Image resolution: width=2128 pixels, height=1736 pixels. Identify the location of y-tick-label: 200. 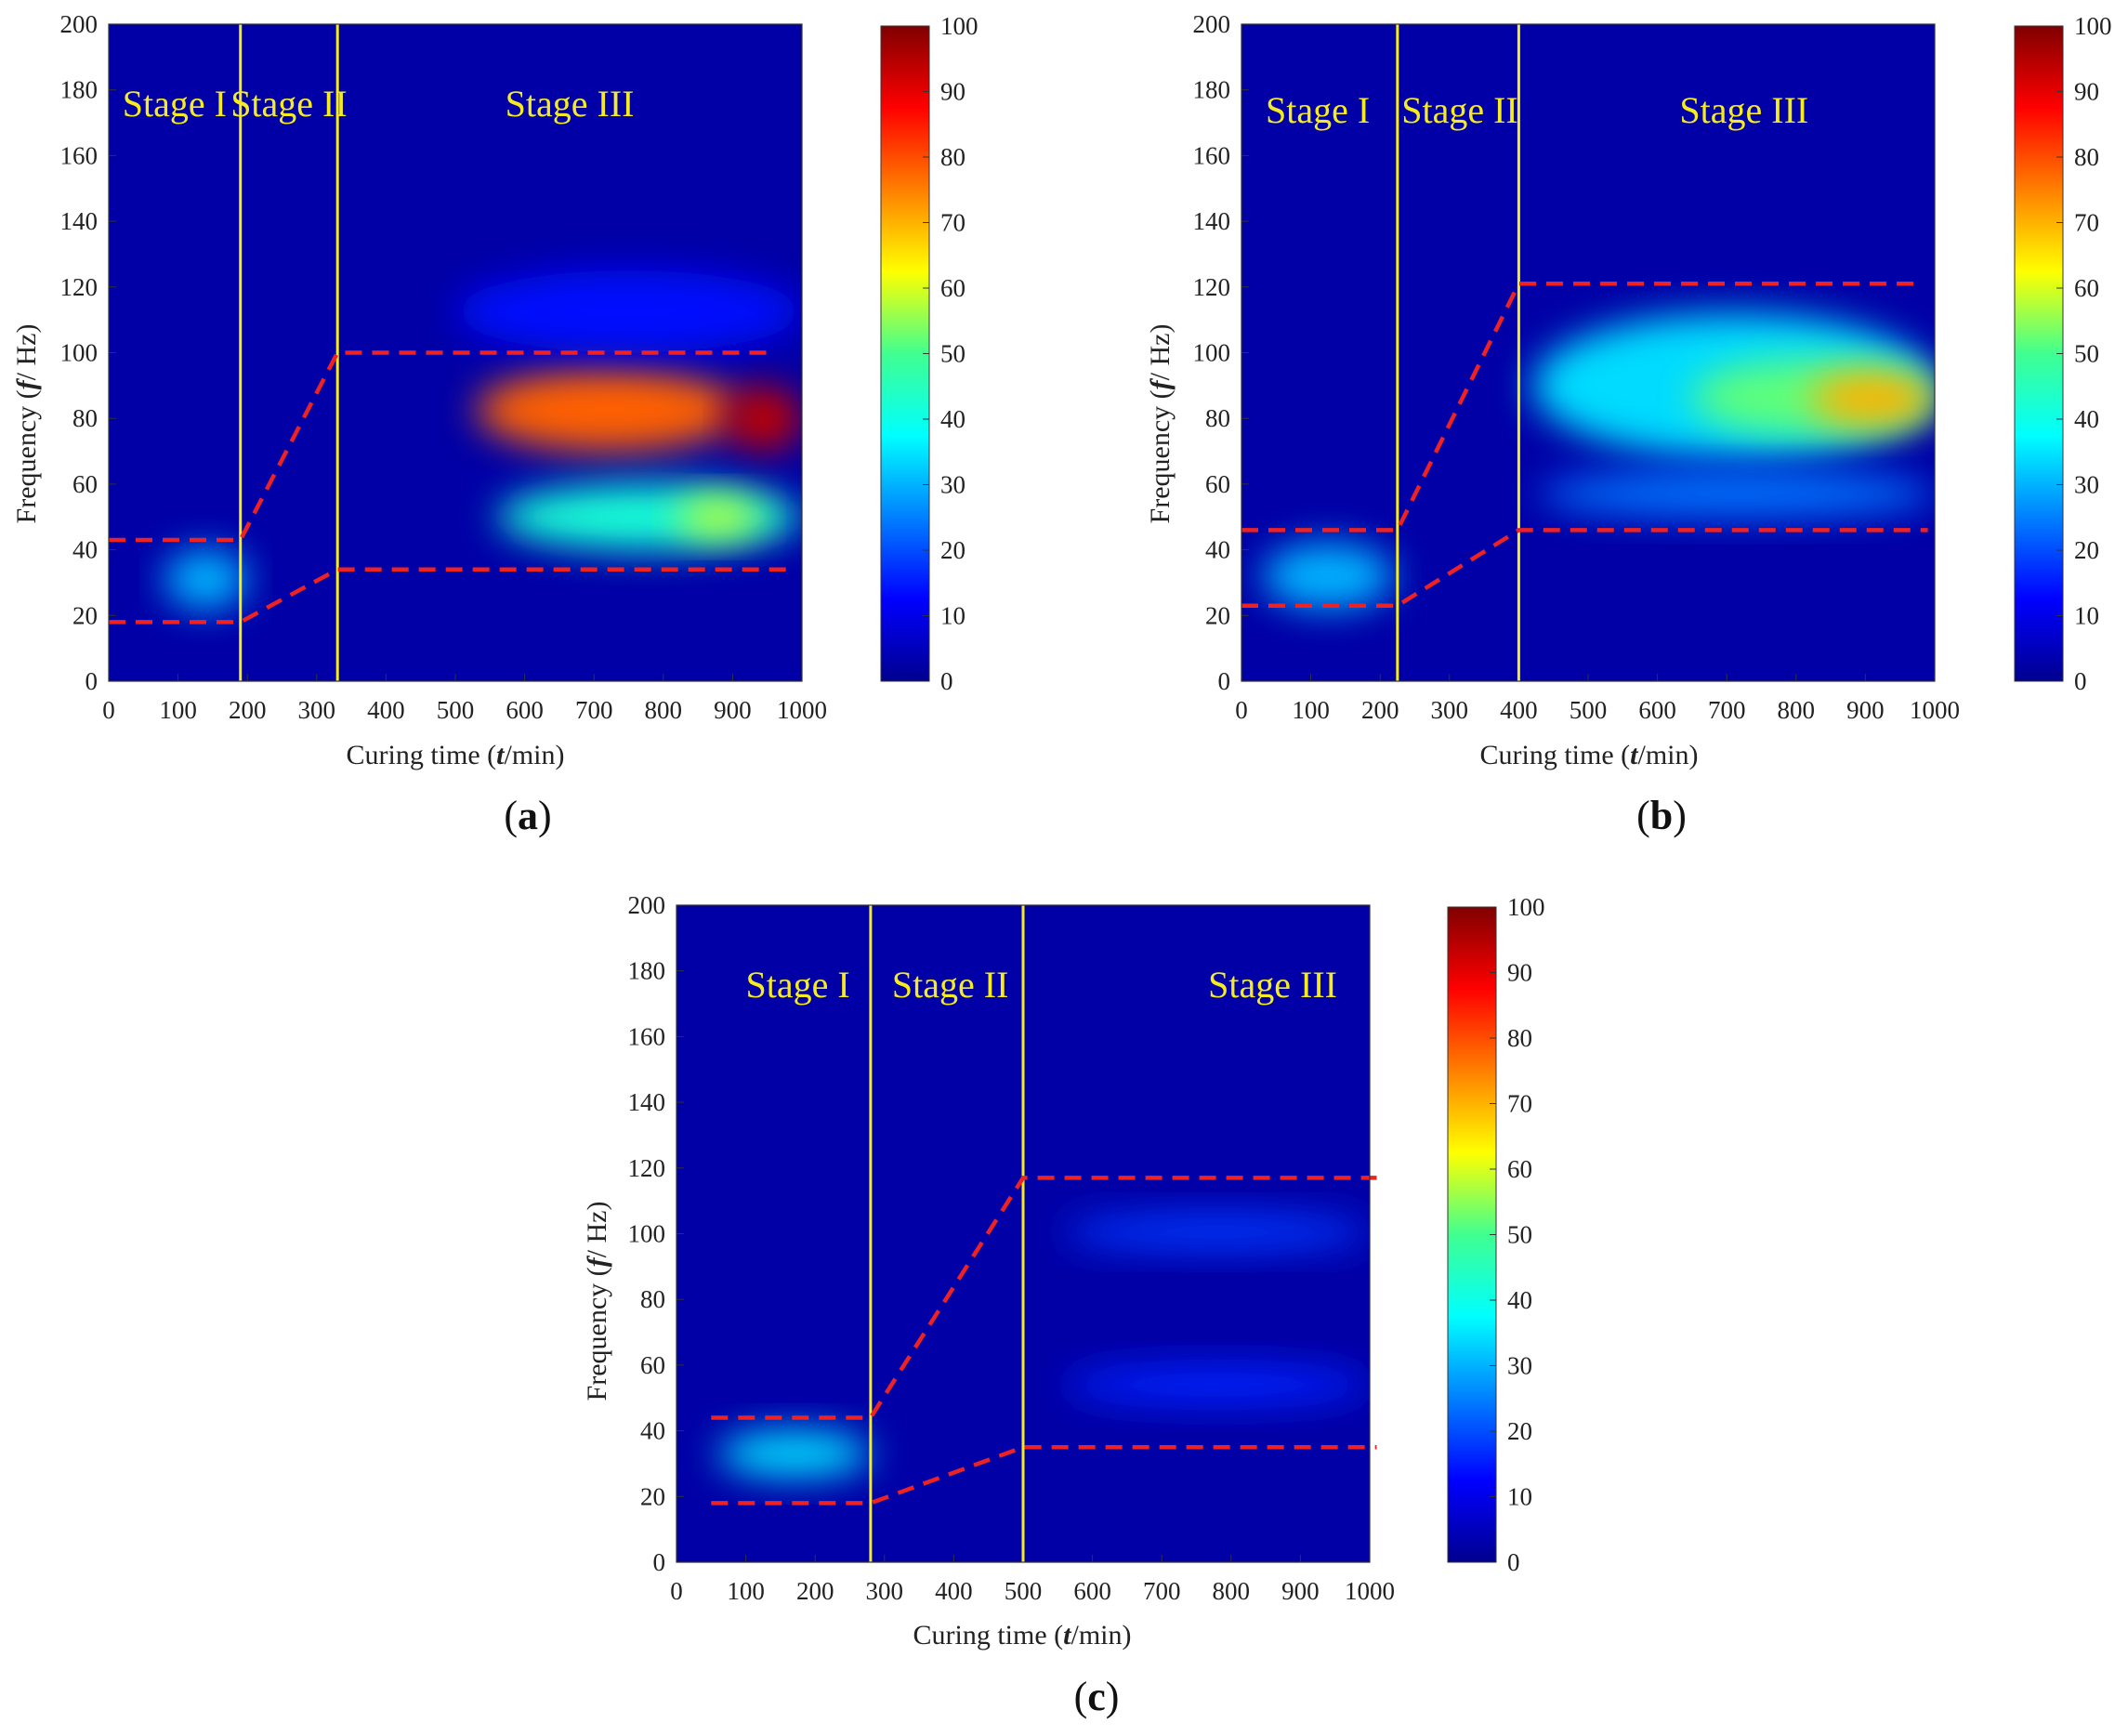
(79, 24).